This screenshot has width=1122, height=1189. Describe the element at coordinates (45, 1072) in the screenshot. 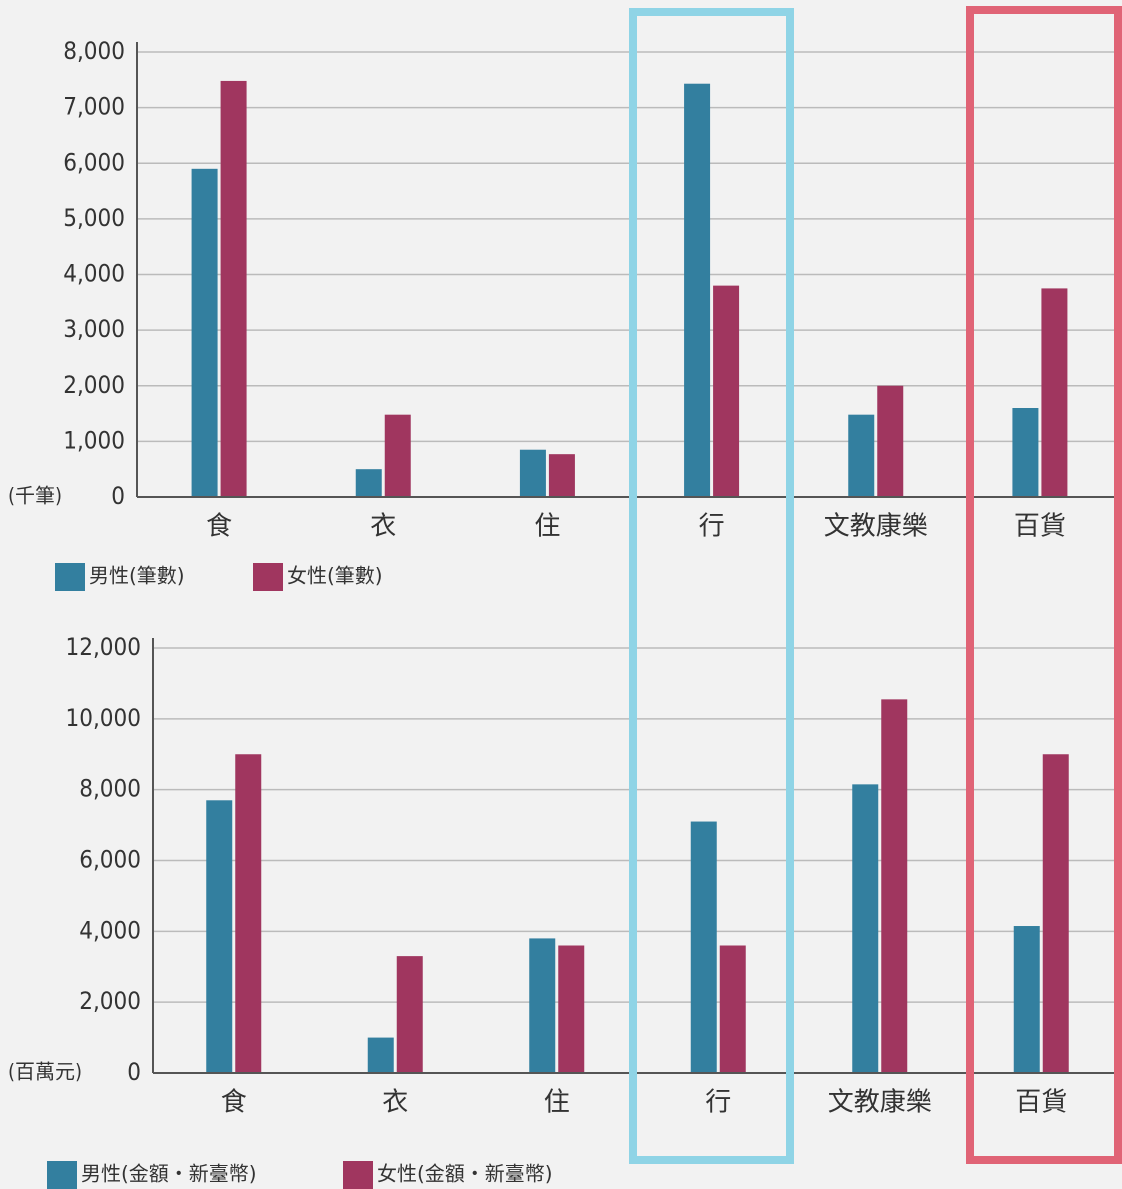

I see `y-axis-label: (百萬元)` at that location.